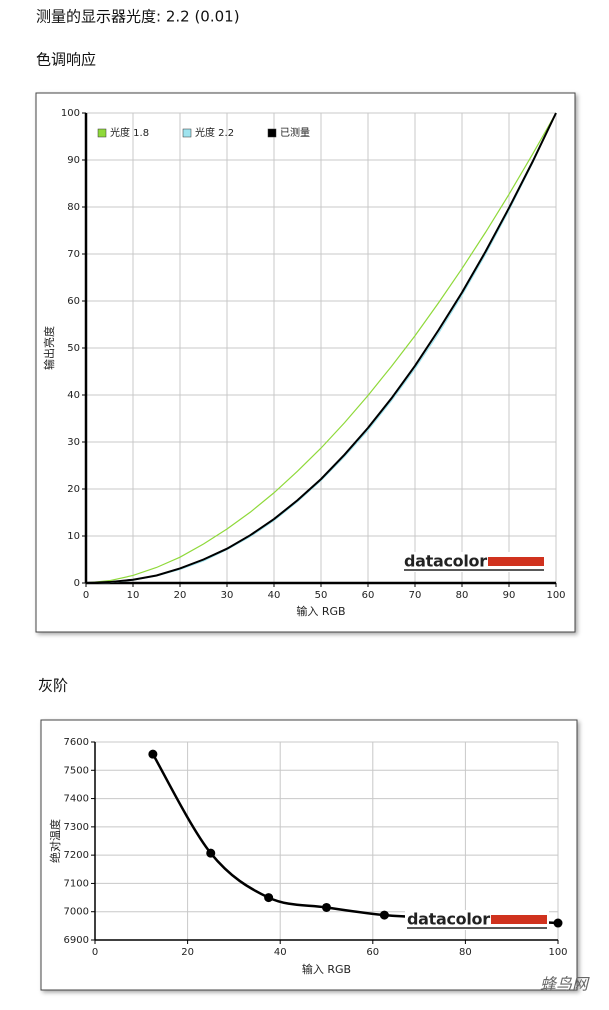 This screenshot has width=609, height=1010. Describe the element at coordinates (73, 160) in the screenshot. I see `y-tick-label: 90` at that location.